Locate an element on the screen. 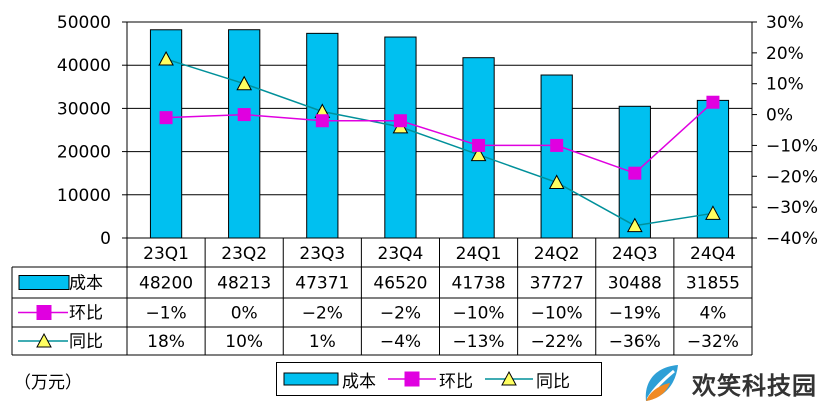  y-right-tick-label: 20% is located at coordinates (785, 54).